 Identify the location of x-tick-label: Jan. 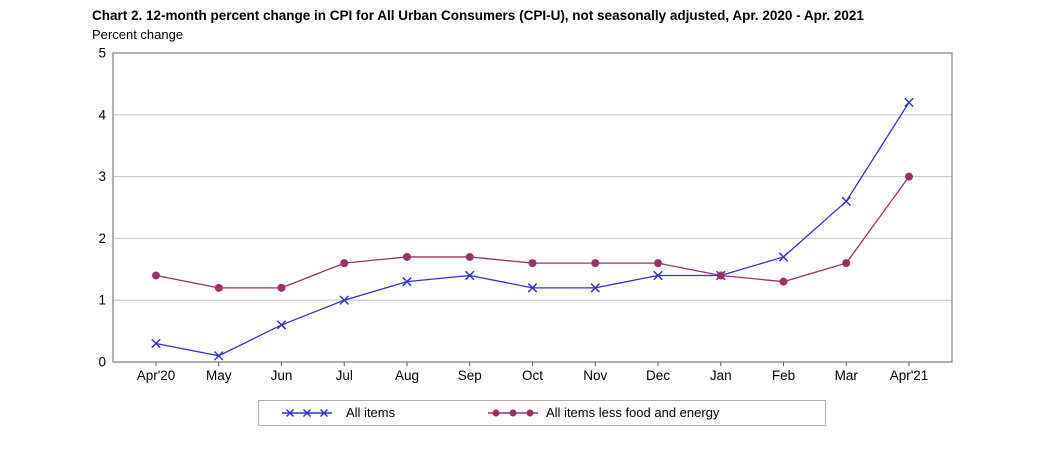
(721, 375).